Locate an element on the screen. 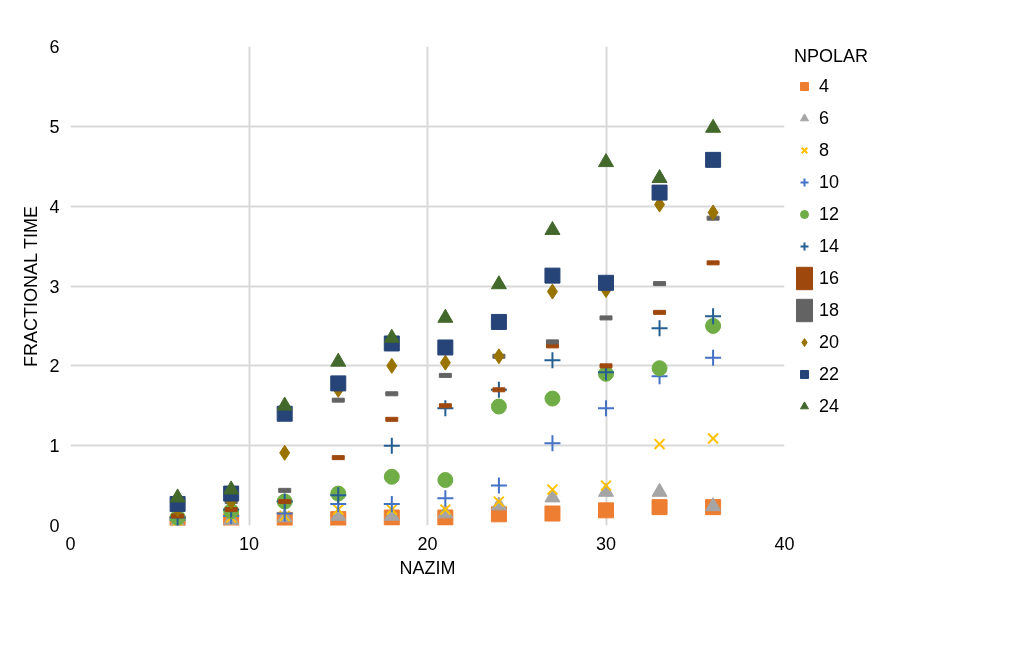 Image resolution: width=1033 pixels, height=648 pixels. legend-label: 16 is located at coordinates (829, 278).